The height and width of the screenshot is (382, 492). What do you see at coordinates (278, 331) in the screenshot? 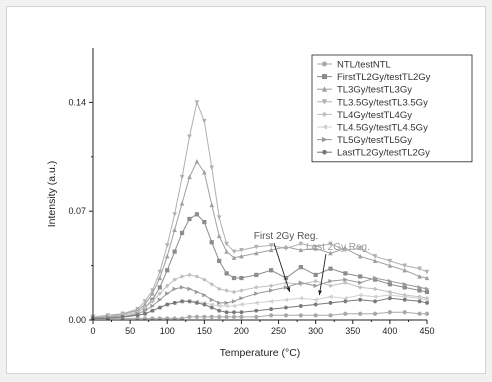
I see `x-tick-label: 250` at bounding box center [278, 331].